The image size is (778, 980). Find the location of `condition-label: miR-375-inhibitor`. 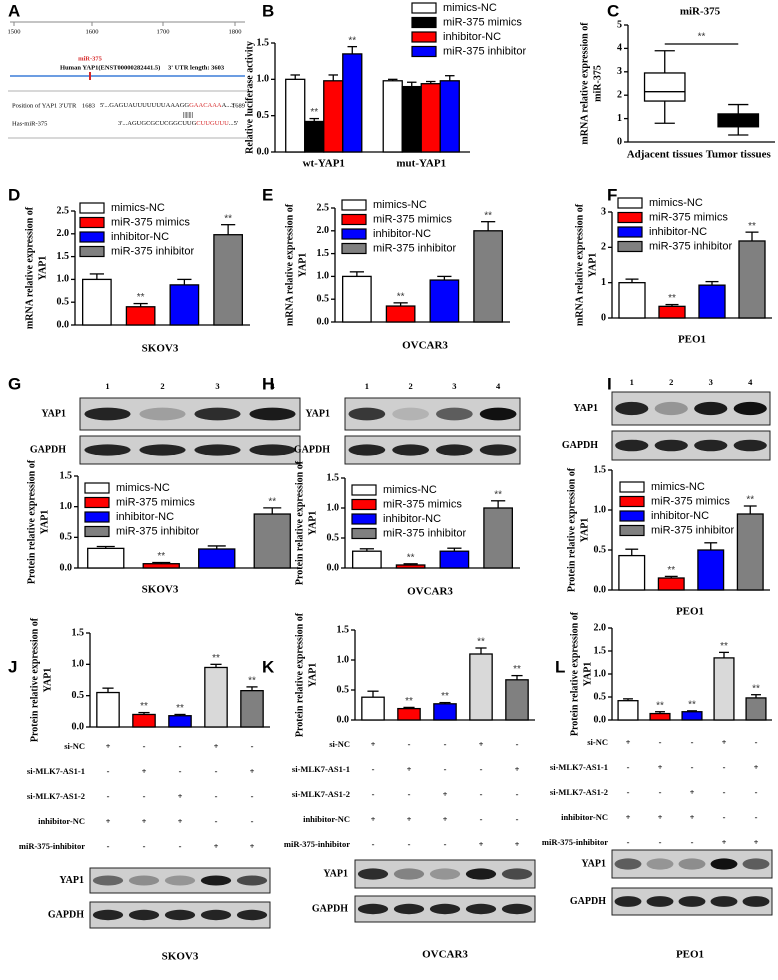

condition-label: miR-375-inhibitor is located at coordinates (317, 844).